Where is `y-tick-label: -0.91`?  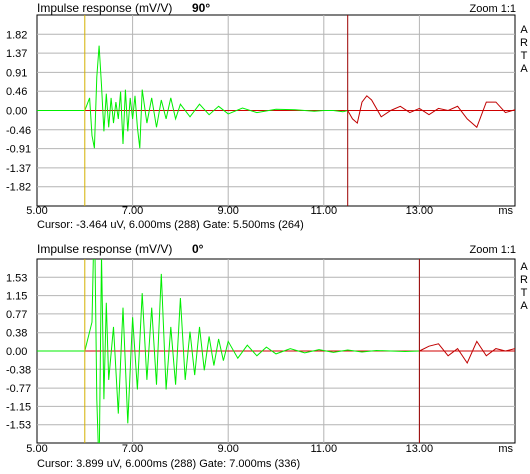
y-tick-label: -0.91 is located at coordinates (18, 150).